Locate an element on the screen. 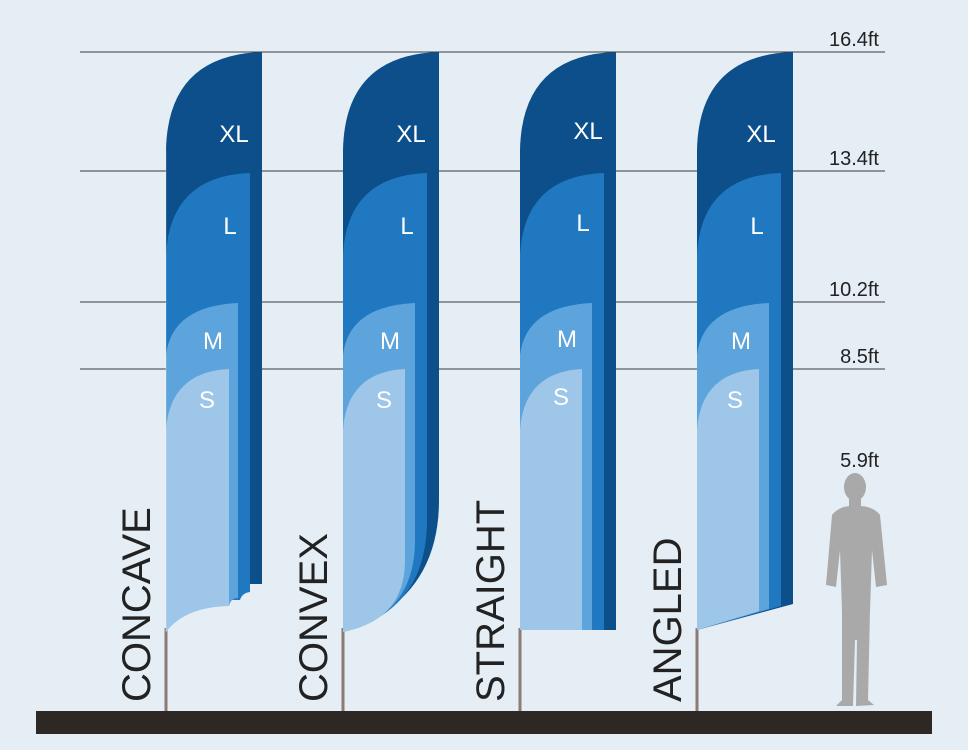 The width and height of the screenshot is (968, 750). height-label-8-5: 8.5ft is located at coordinates (859, 357).